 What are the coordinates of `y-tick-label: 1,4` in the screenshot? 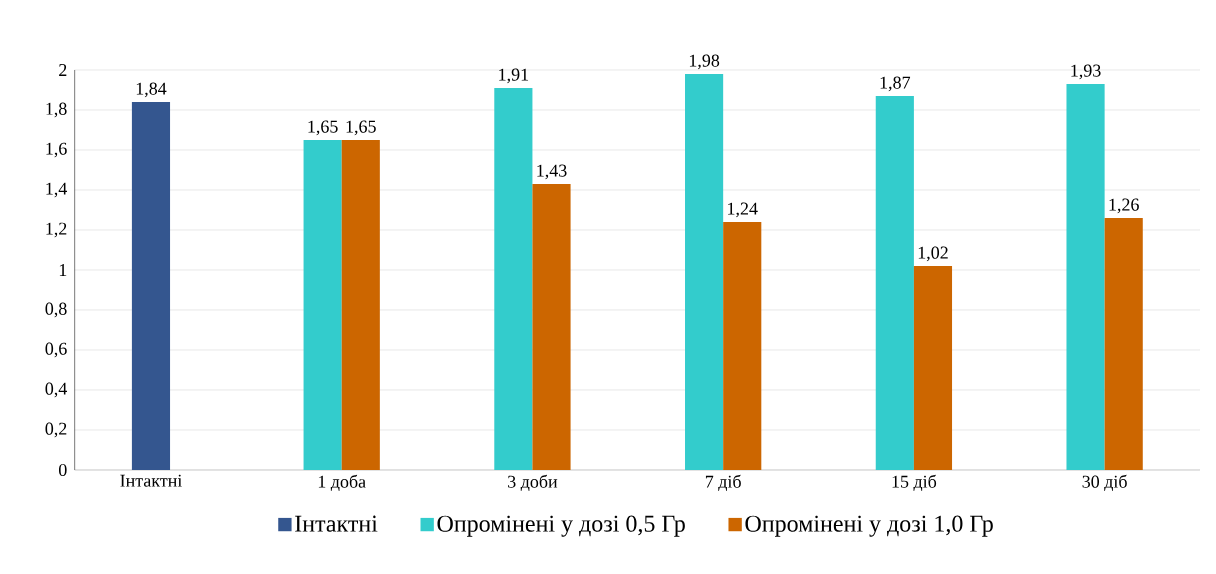 It's located at (57, 190).